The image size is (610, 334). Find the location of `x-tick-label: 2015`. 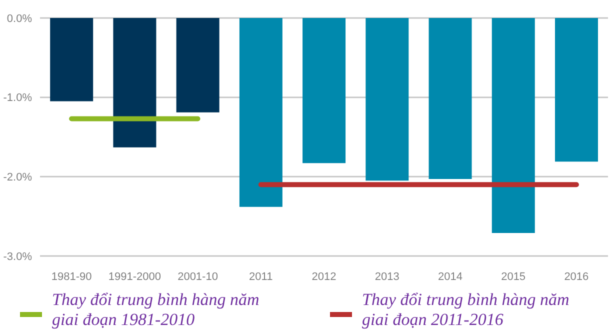

x-tick-label: 2015 is located at coordinates (513, 276).